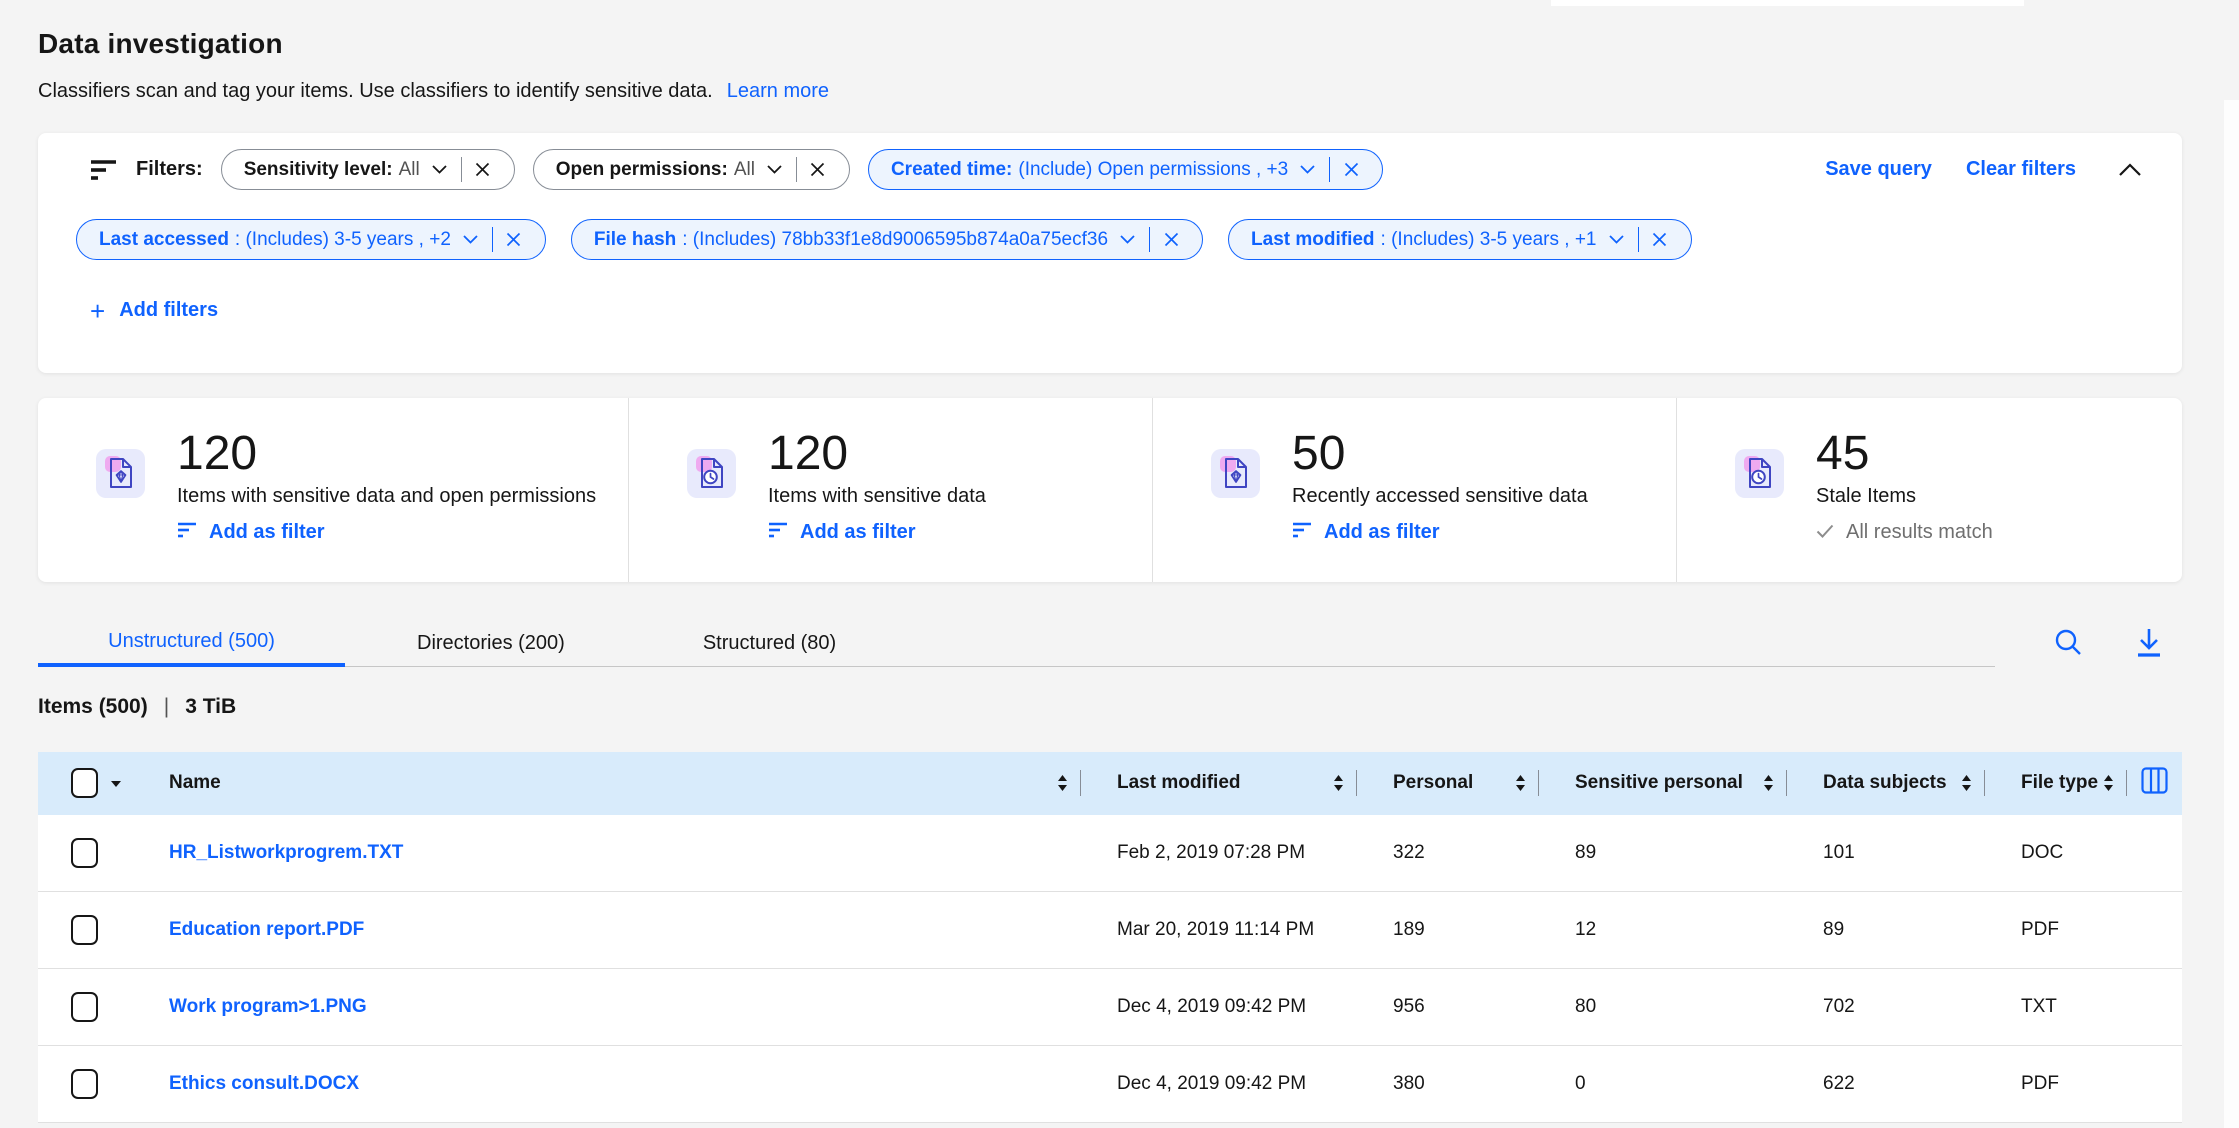 The height and width of the screenshot is (1128, 2239). Describe the element at coordinates (2020, 169) in the screenshot. I see `clear-filters-button: Clear filters` at that location.